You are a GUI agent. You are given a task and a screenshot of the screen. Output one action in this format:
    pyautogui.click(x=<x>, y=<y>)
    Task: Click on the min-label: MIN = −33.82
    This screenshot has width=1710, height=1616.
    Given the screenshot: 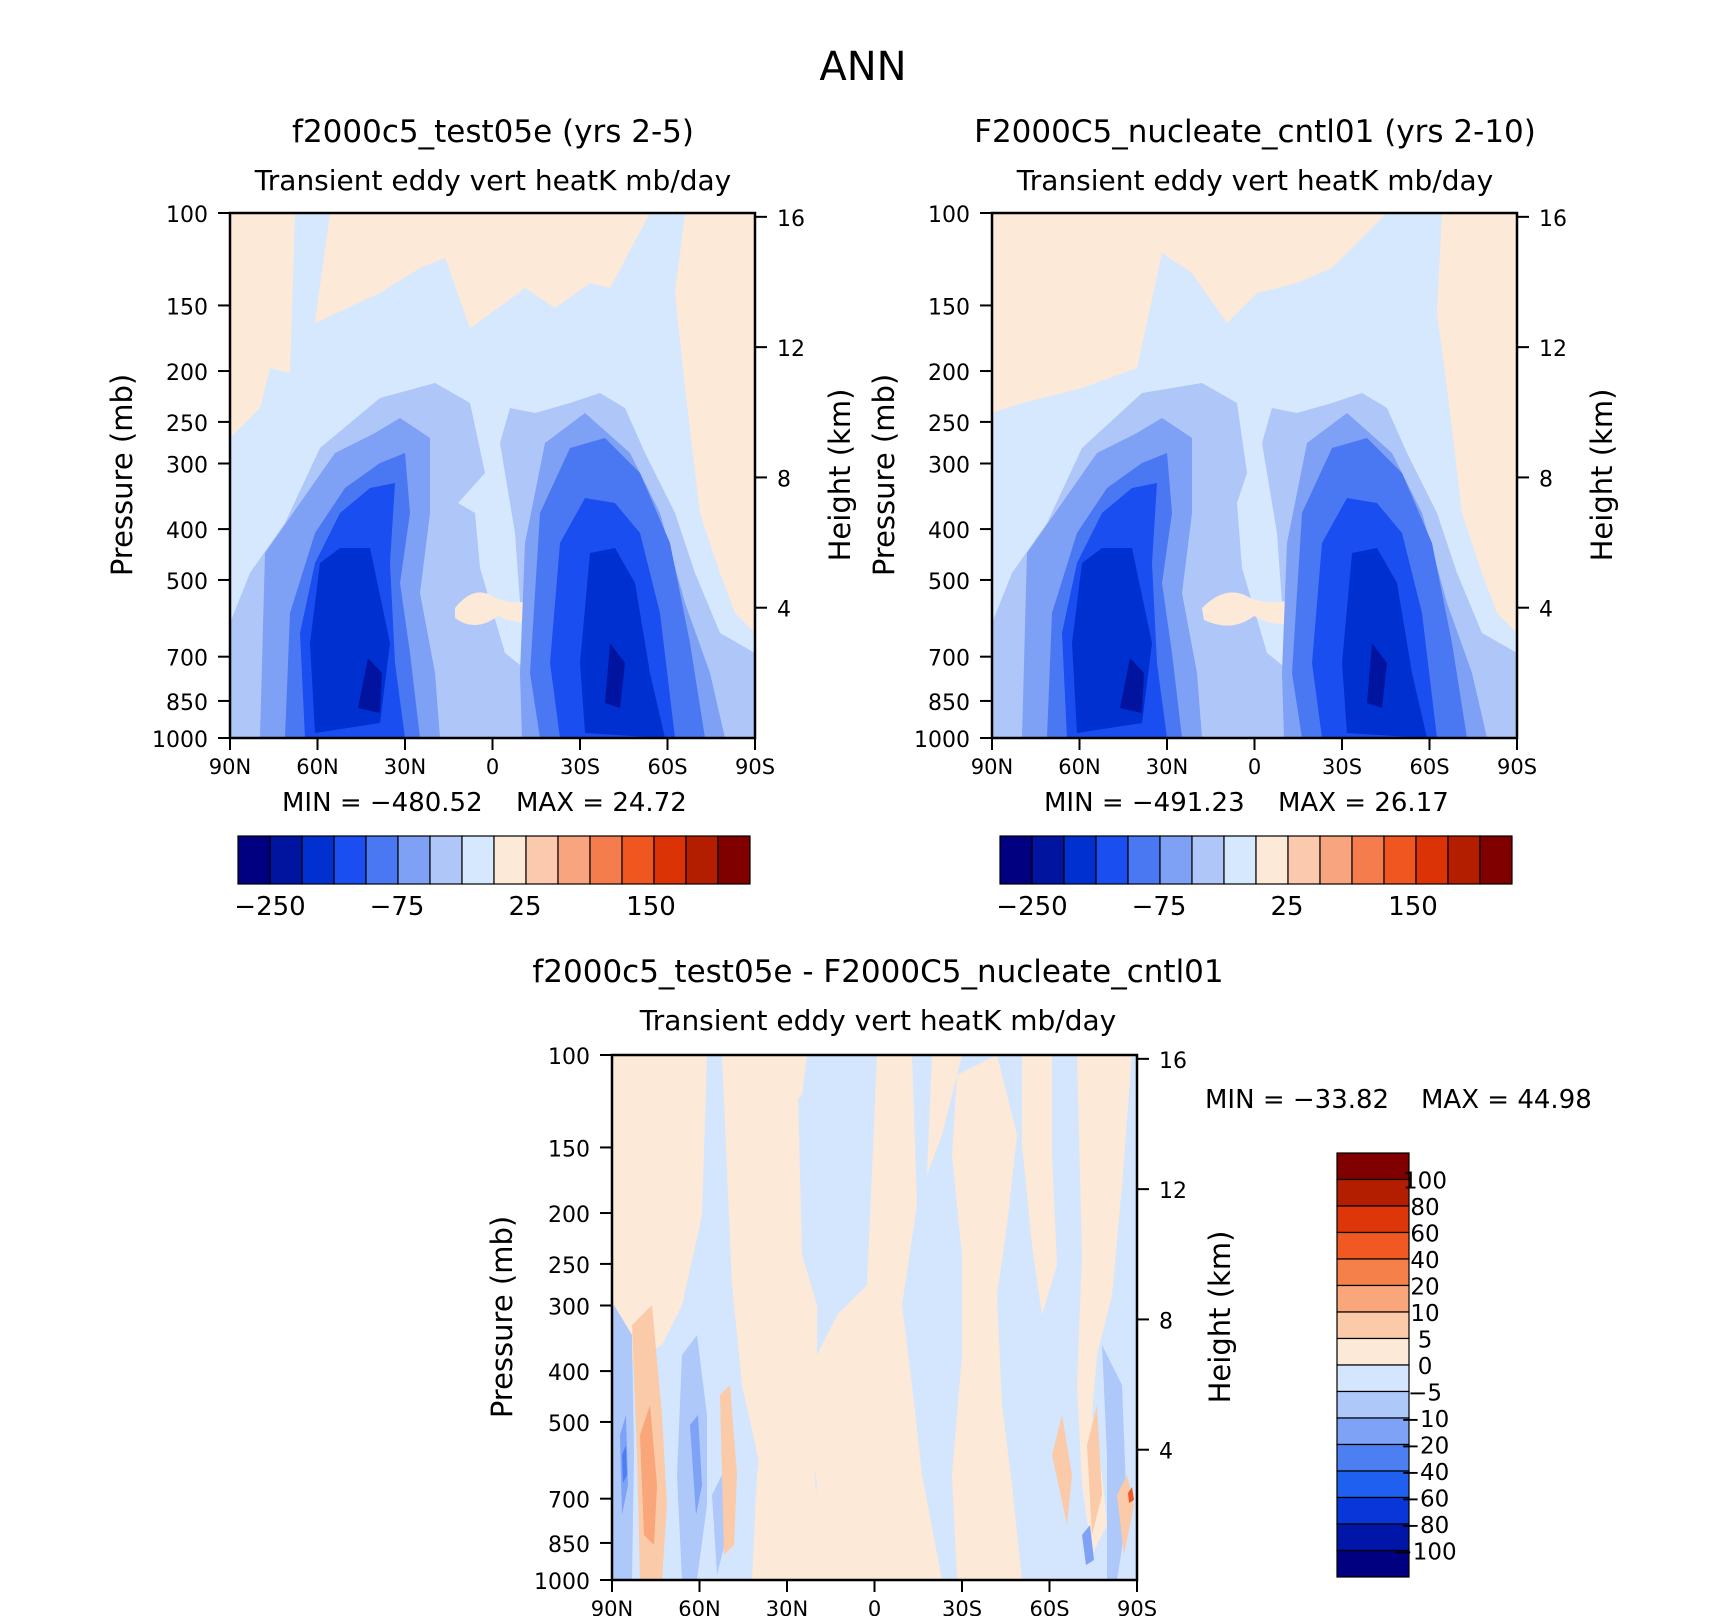 What is the action you would take?
    pyautogui.click(x=1297, y=1100)
    